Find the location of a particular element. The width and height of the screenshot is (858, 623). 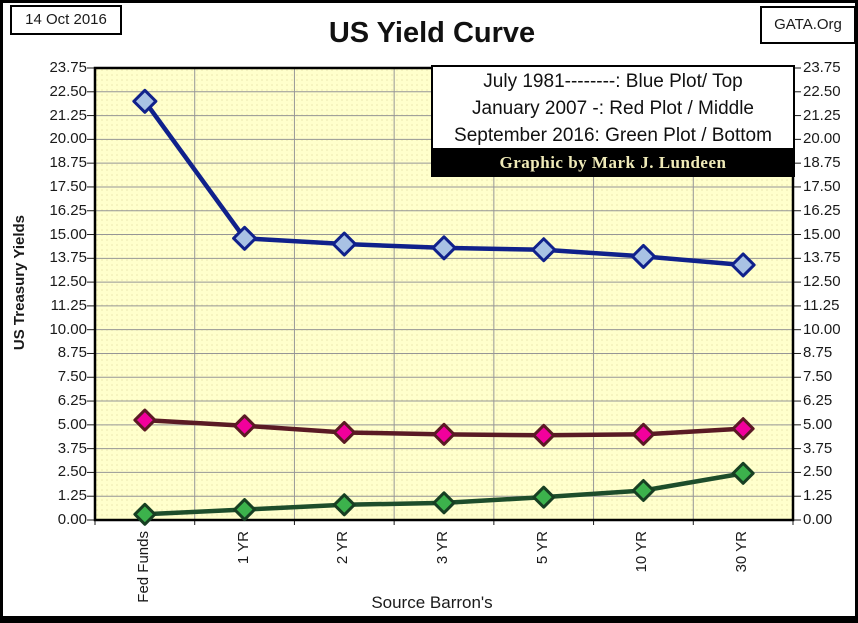

y-axis-tick-right: 1.25 is located at coordinates (818, 496).